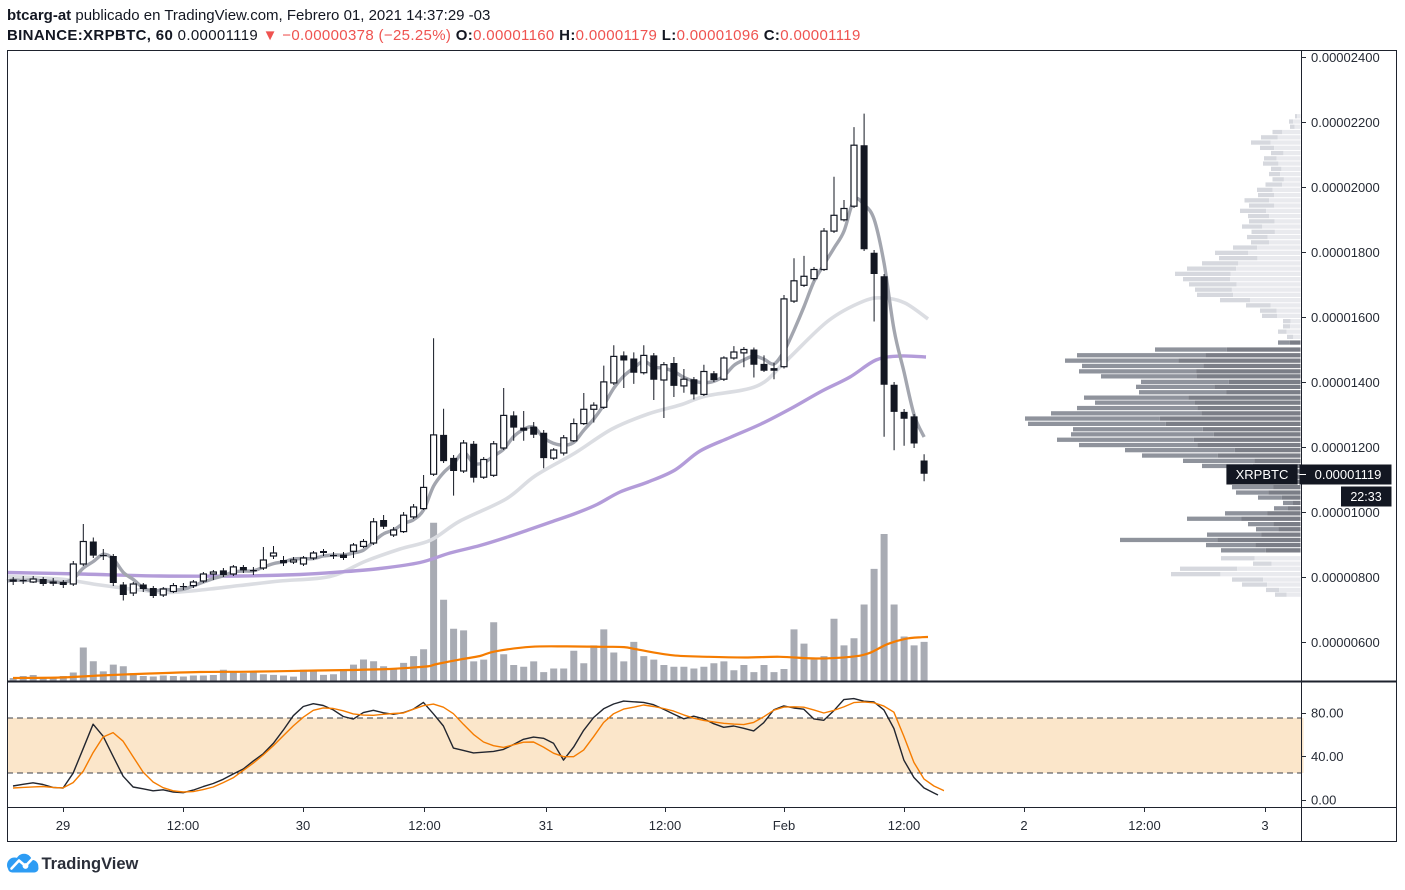  What do you see at coordinates (1323, 800) in the screenshot?
I see `svg-text: 0.00` at bounding box center [1323, 800].